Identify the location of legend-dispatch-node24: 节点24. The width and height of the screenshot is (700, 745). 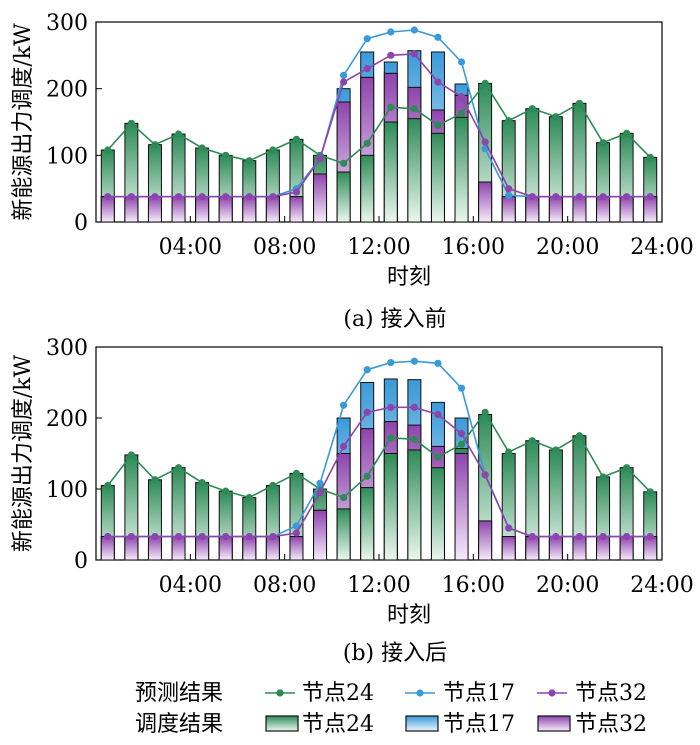
(338, 724).